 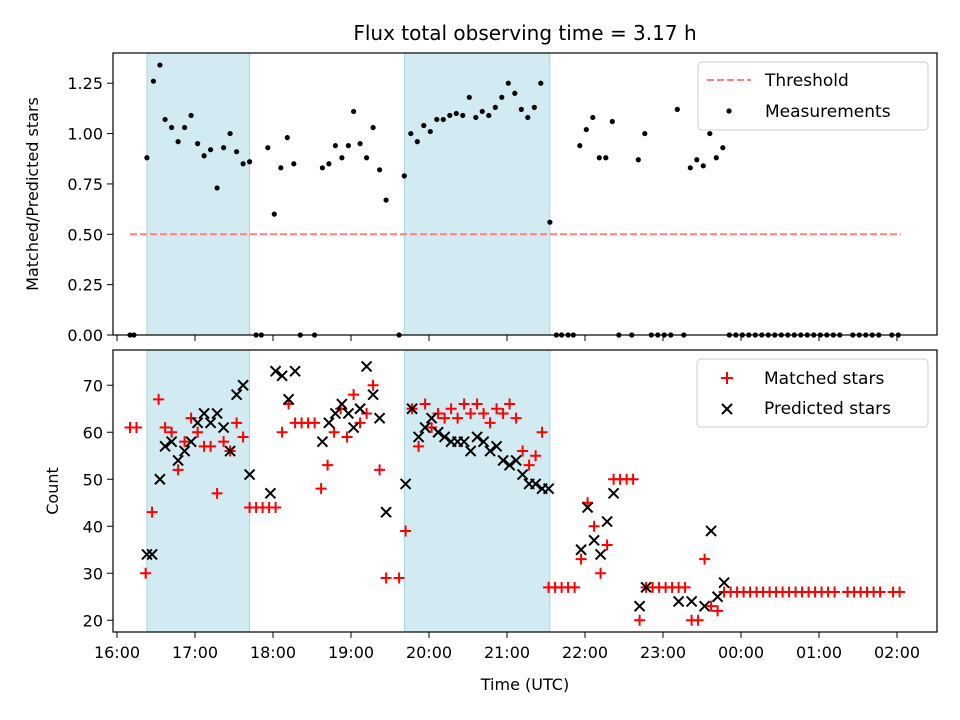 I want to click on legend-threshold-label: Threshold, so click(x=806, y=81).